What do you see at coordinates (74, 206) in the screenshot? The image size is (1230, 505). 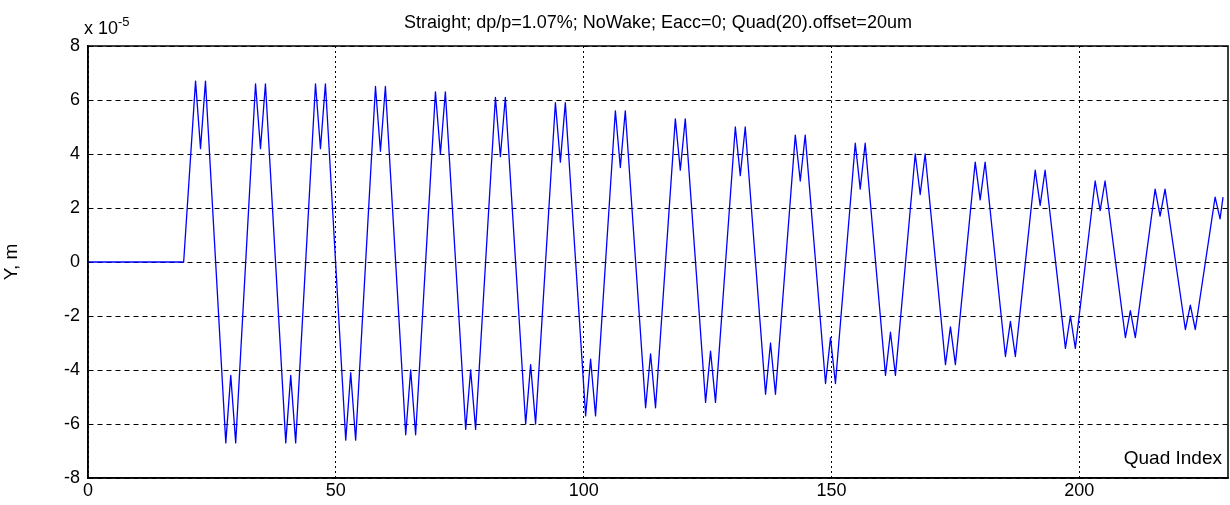 I see `y-tick-label: 2` at bounding box center [74, 206].